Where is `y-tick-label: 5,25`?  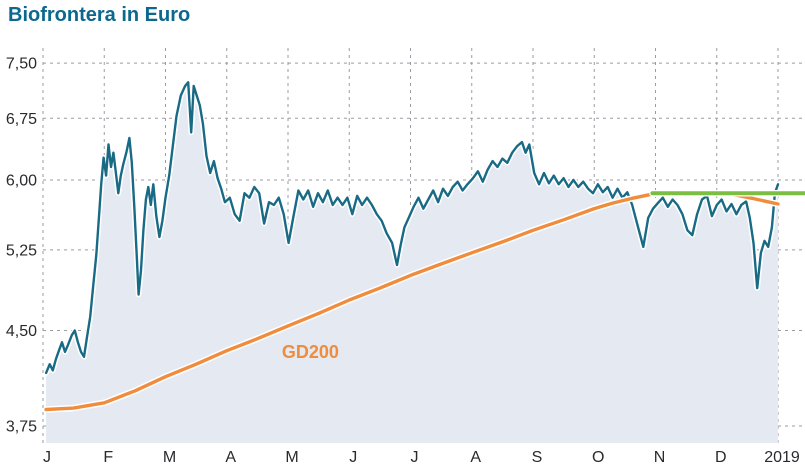 y-tick-label: 5,25 is located at coordinates (21, 250).